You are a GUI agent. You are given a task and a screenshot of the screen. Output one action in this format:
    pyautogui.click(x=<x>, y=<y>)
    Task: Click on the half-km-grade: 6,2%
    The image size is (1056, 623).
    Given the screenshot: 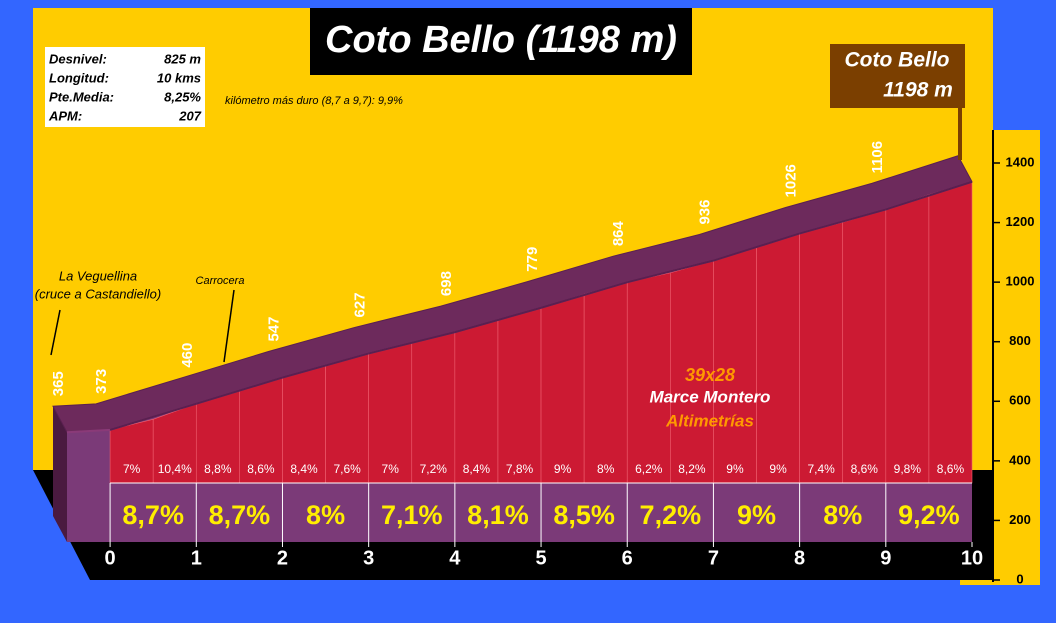 What is the action you would take?
    pyautogui.click(x=649, y=469)
    